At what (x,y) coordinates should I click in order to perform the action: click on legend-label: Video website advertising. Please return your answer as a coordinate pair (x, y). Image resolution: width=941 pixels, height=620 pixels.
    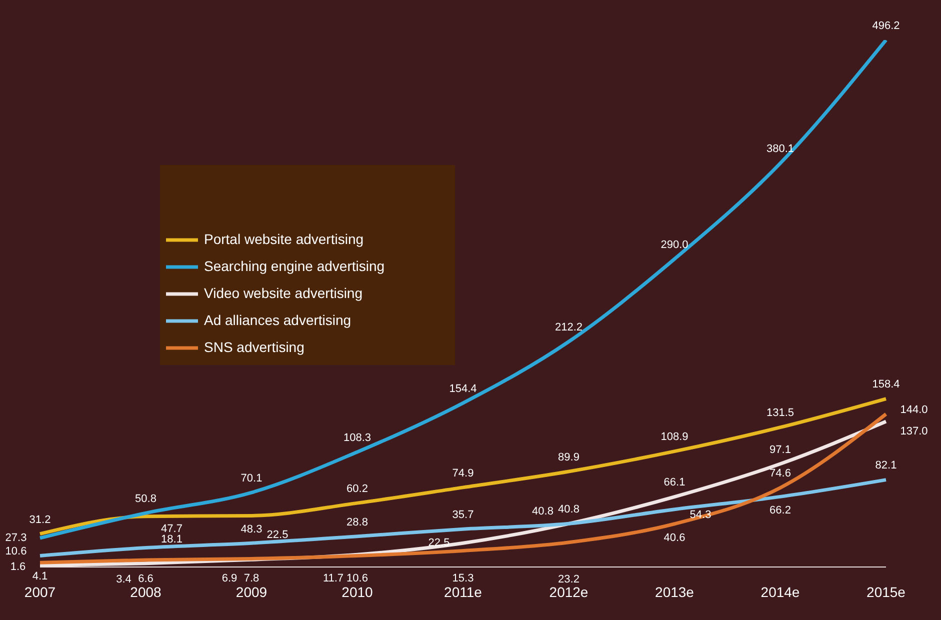
    Looking at the image, I should click on (283, 292).